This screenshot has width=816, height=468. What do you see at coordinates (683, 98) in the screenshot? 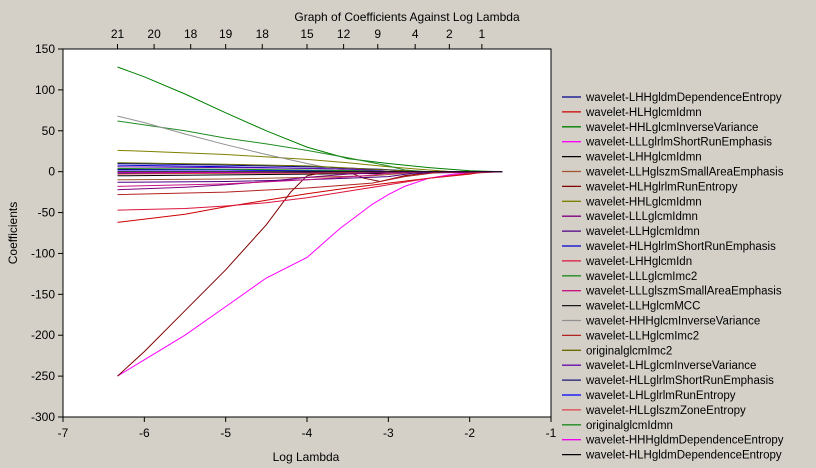
I see `legend-label: wavelet-LHHgldmDependenceEntropy` at bounding box center [683, 98].